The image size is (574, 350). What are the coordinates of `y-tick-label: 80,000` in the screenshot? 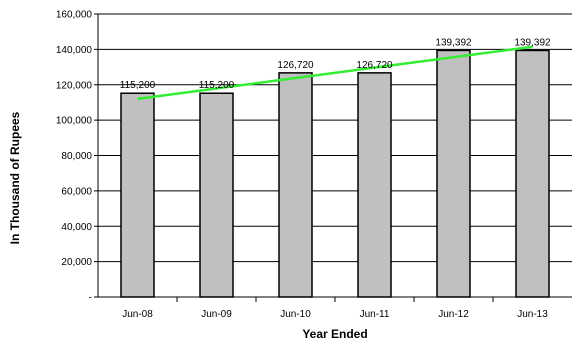 It's located at (76, 156).